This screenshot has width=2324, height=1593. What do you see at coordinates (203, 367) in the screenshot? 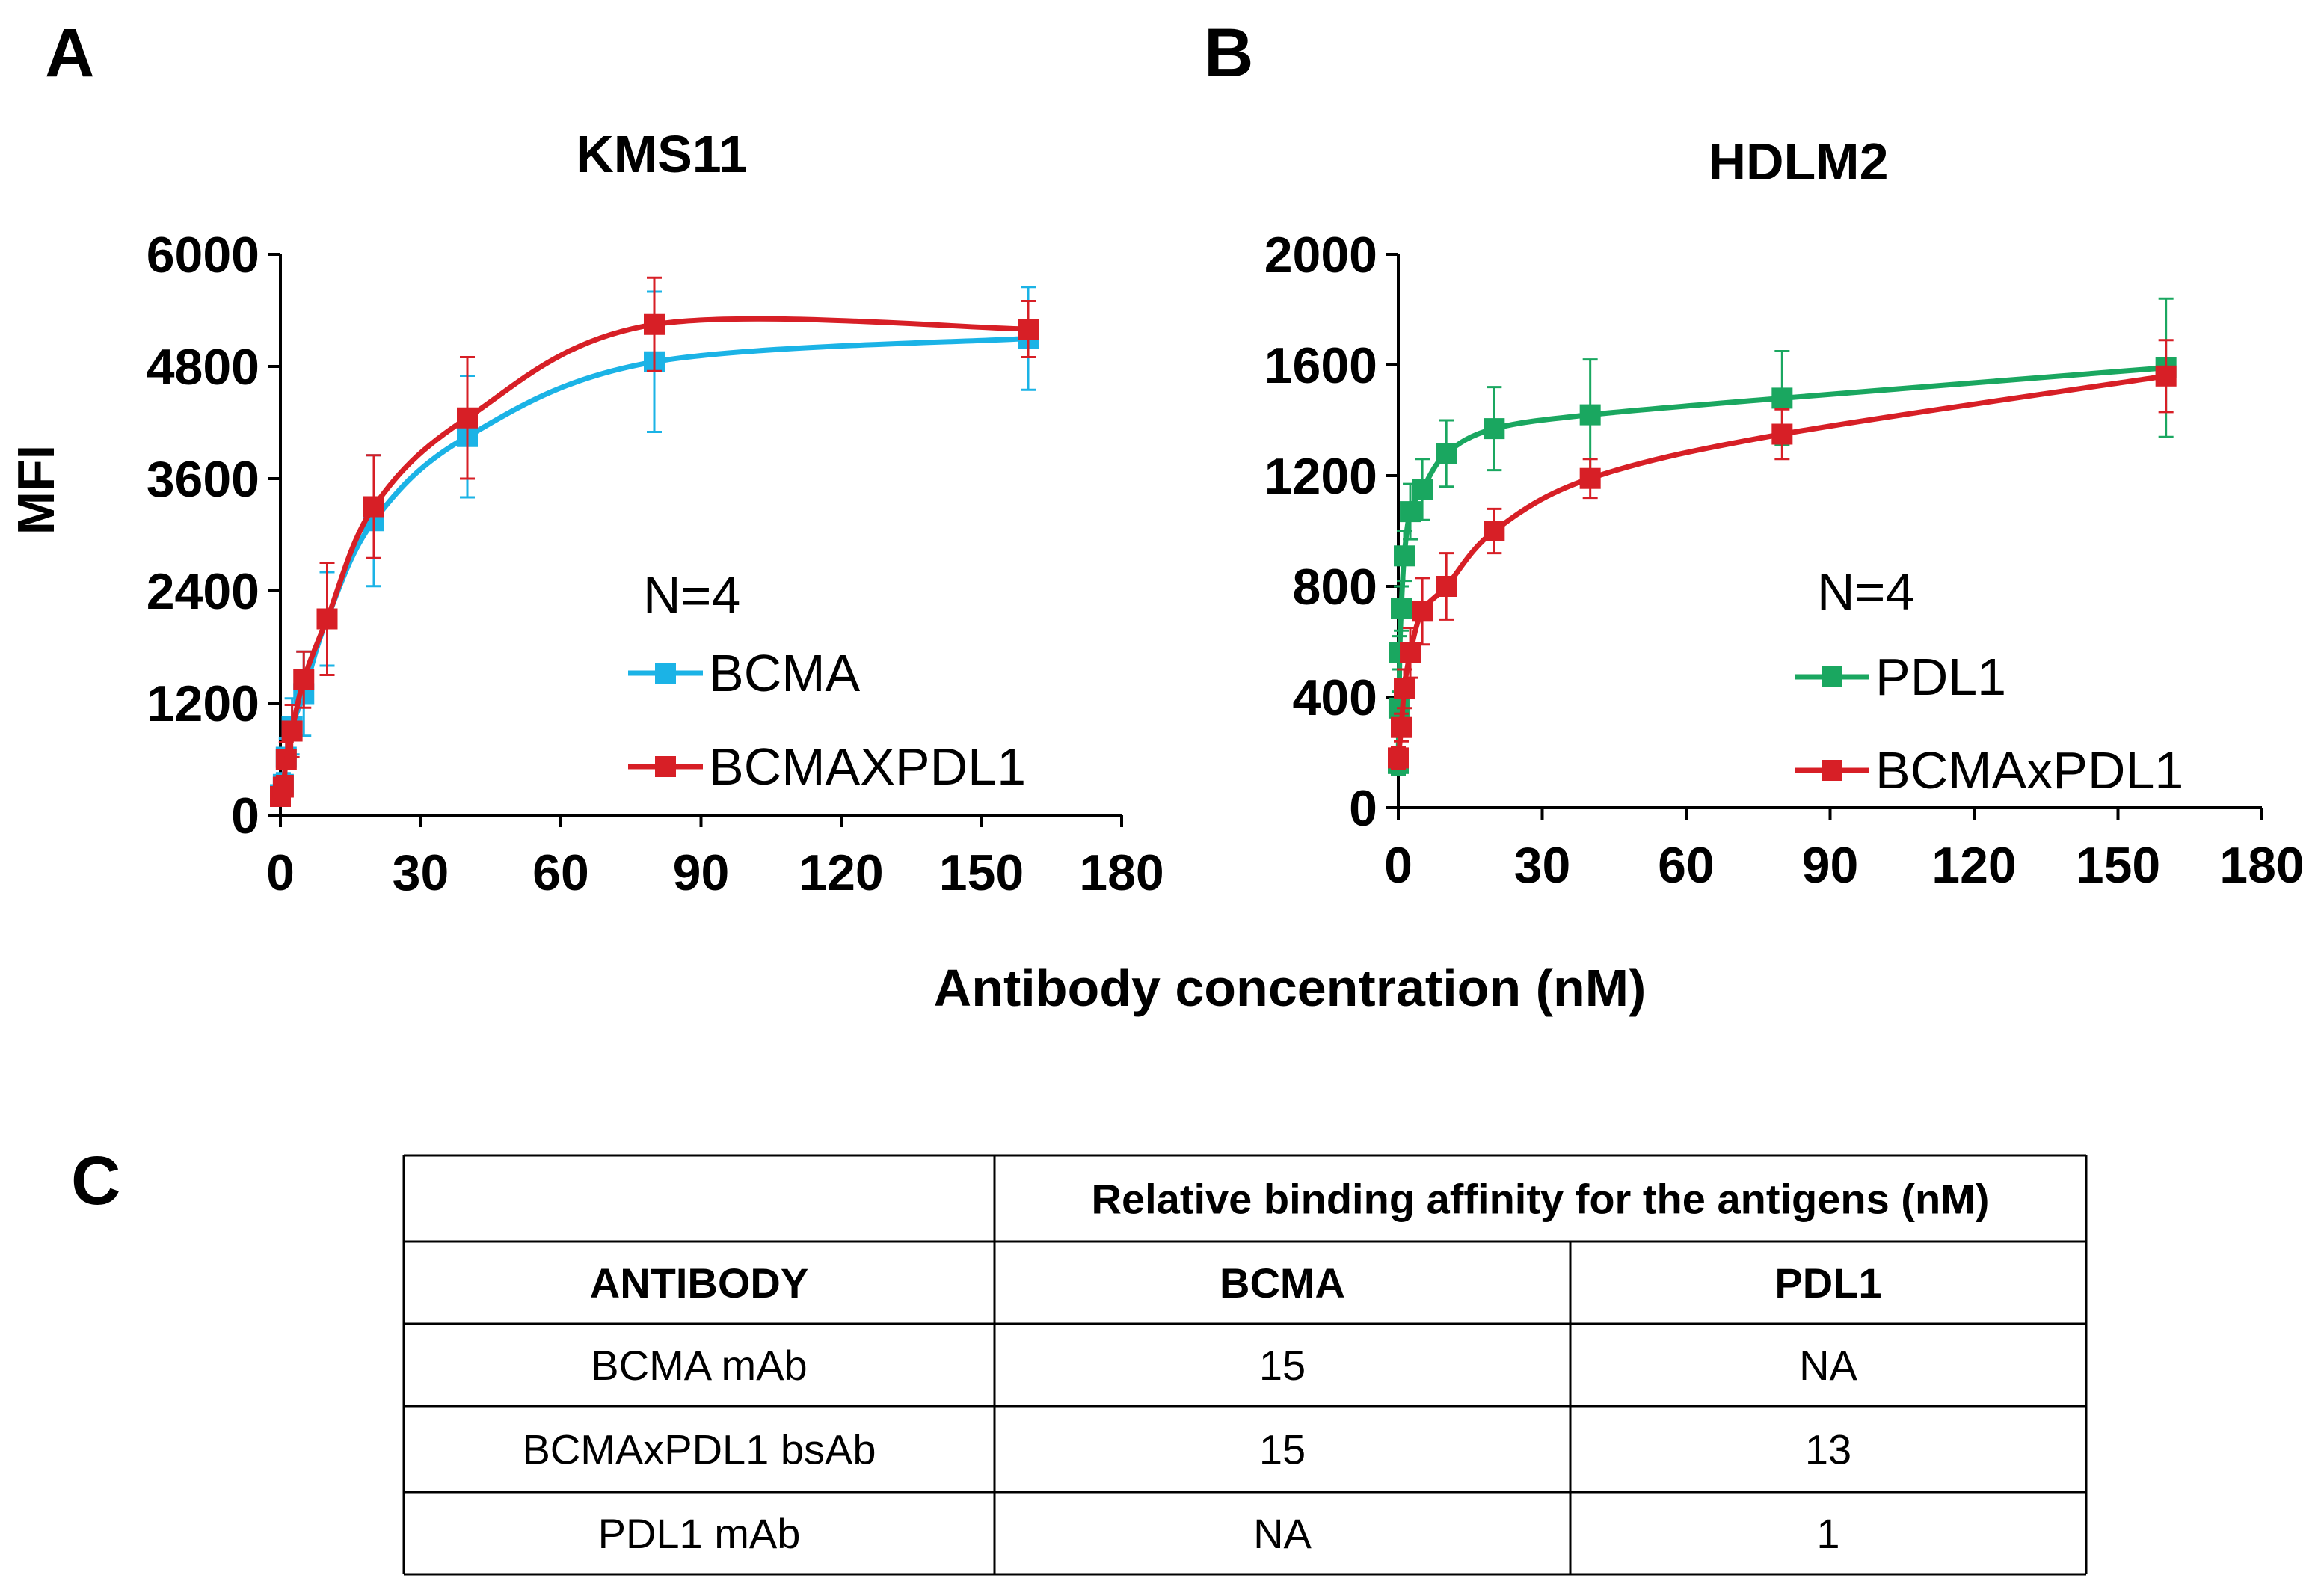
I see `y-tick-label: 4800` at bounding box center [203, 367].